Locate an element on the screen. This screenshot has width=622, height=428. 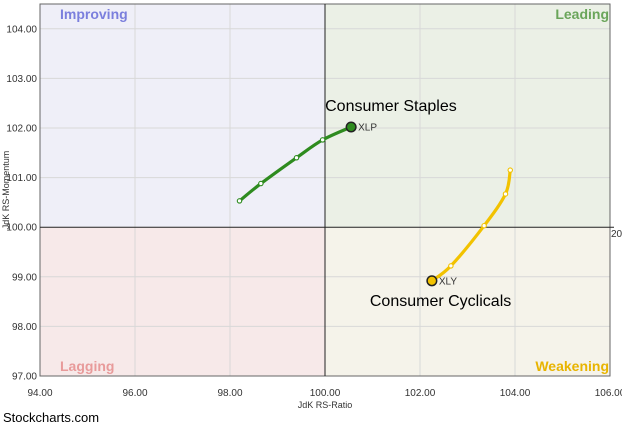
x-tick-label: 96.00 is located at coordinates (134, 393).